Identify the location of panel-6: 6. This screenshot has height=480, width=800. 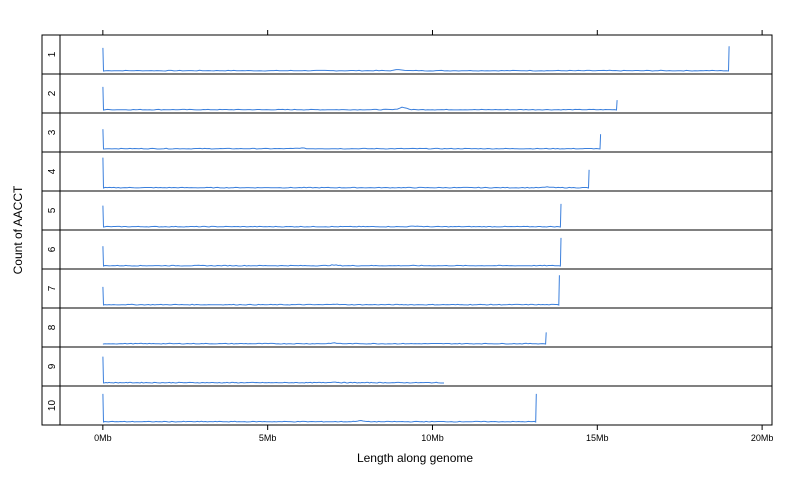
(407, 249).